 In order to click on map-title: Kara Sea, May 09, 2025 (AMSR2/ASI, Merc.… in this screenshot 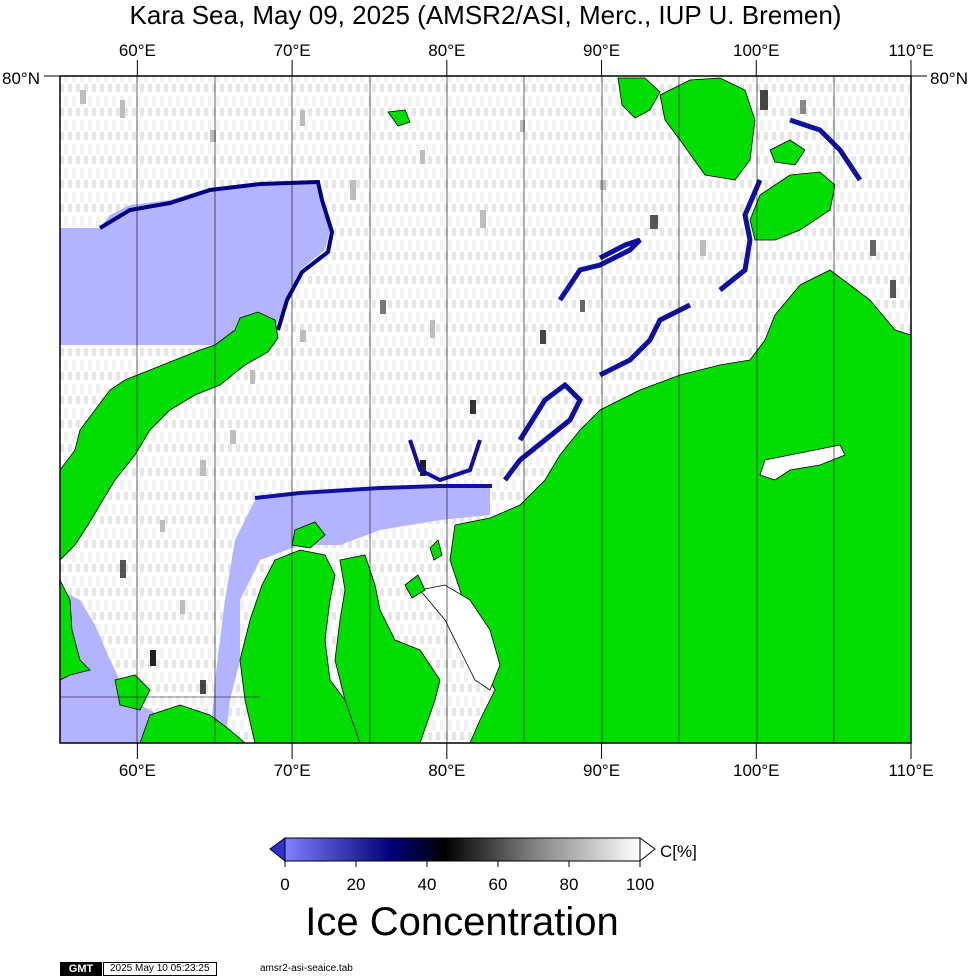, I will do `click(485, 15)`.